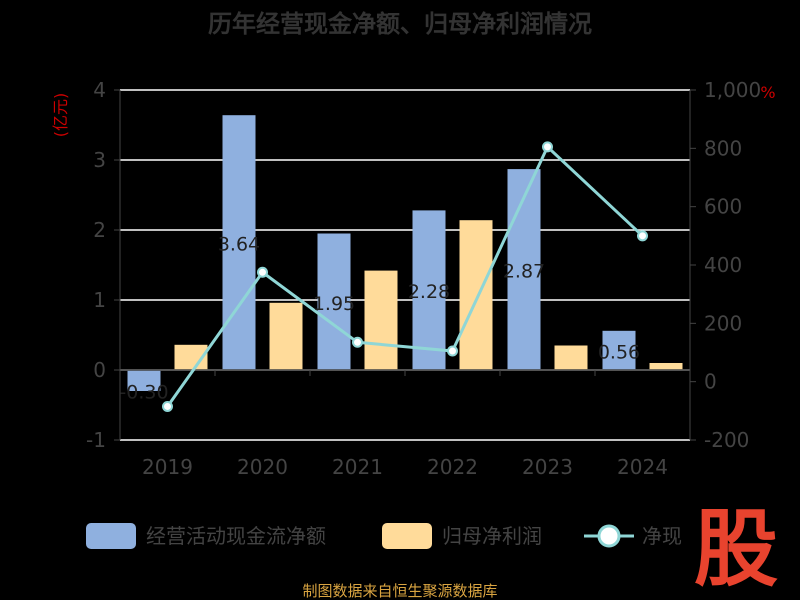 This screenshot has height=600, width=800. What do you see at coordinates (633, 536) in the screenshot?
I see `legend-item-ratio: 净现` at bounding box center [633, 536].